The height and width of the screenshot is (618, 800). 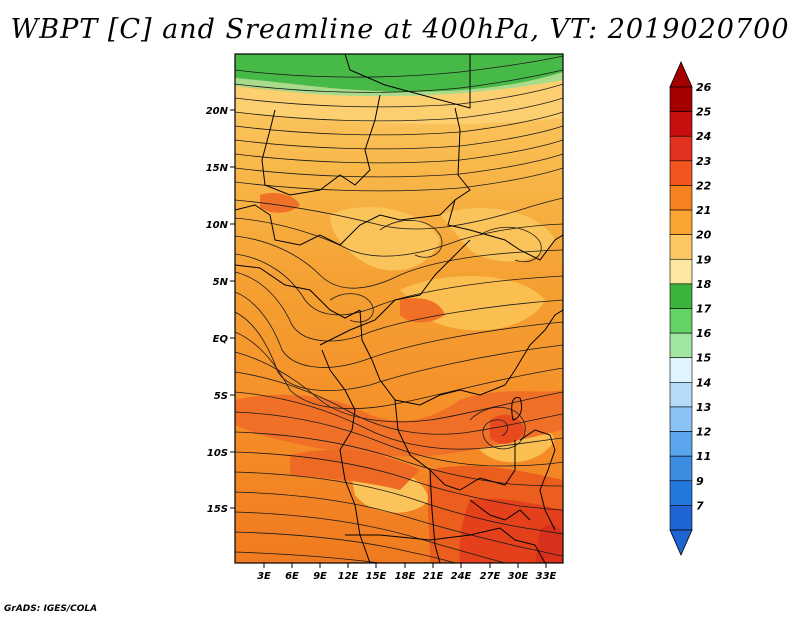 I want to click on colorbar-label: 22, so click(x=704, y=185).